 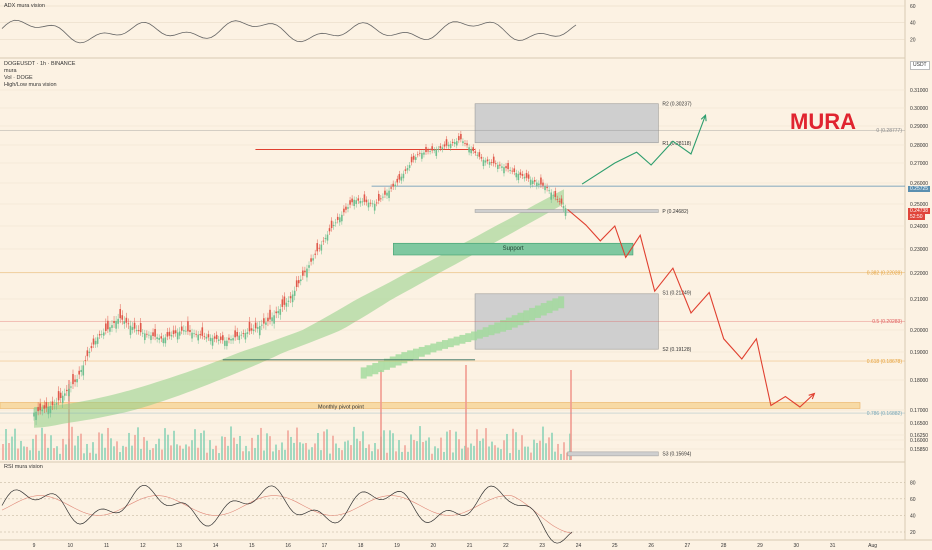 What do you see at coordinates (913, 516) in the screenshot?
I see `rsi-tick-label: 40` at bounding box center [913, 516].